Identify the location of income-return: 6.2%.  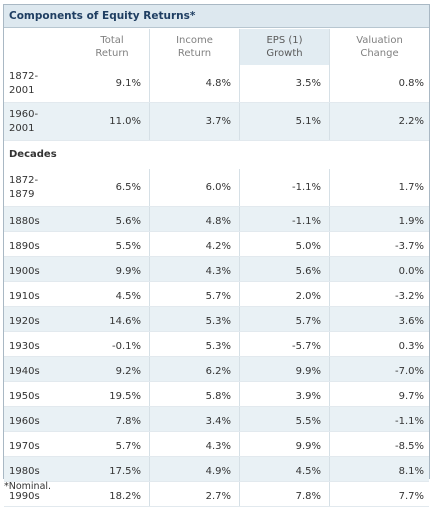
(194, 369).